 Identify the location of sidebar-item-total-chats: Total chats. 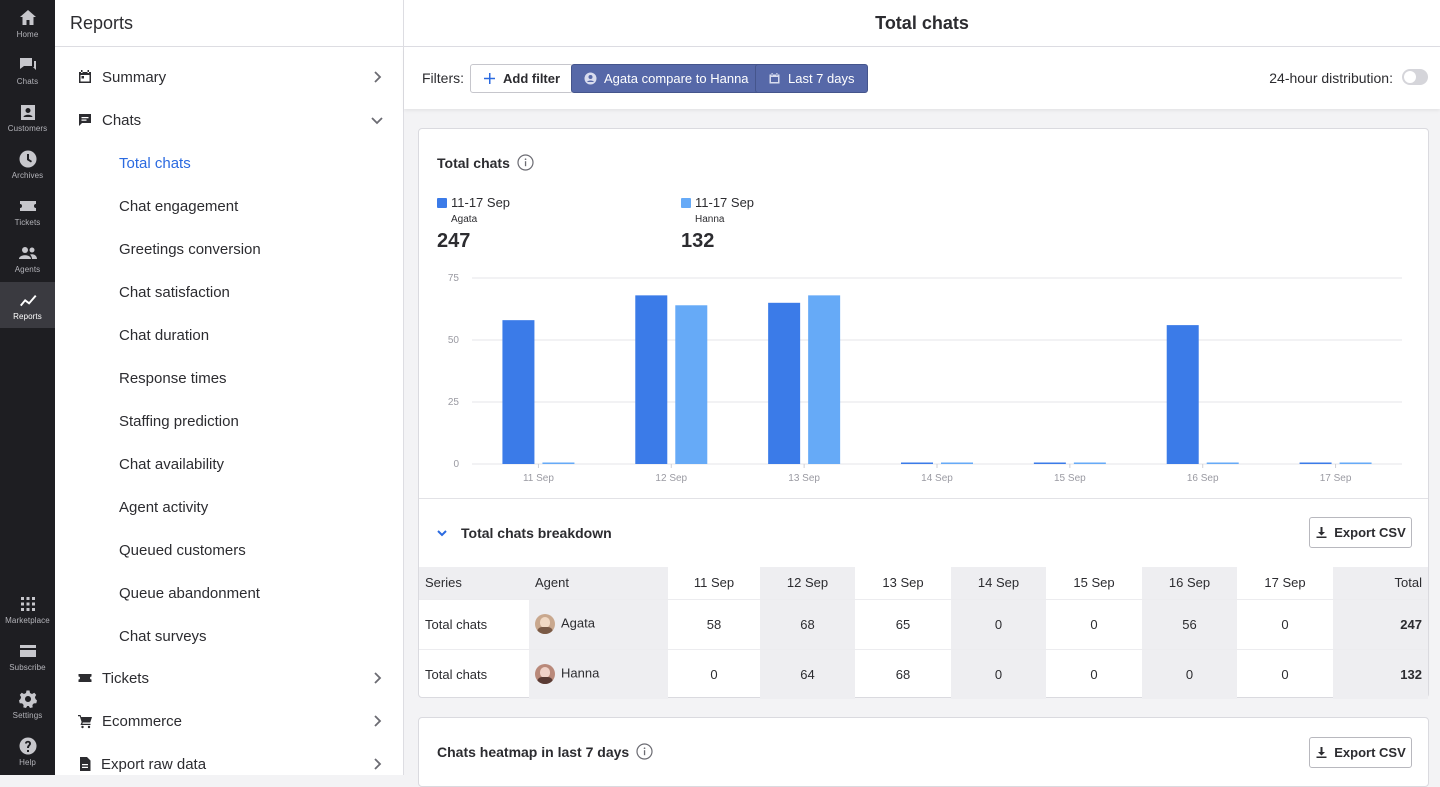
(155, 163).